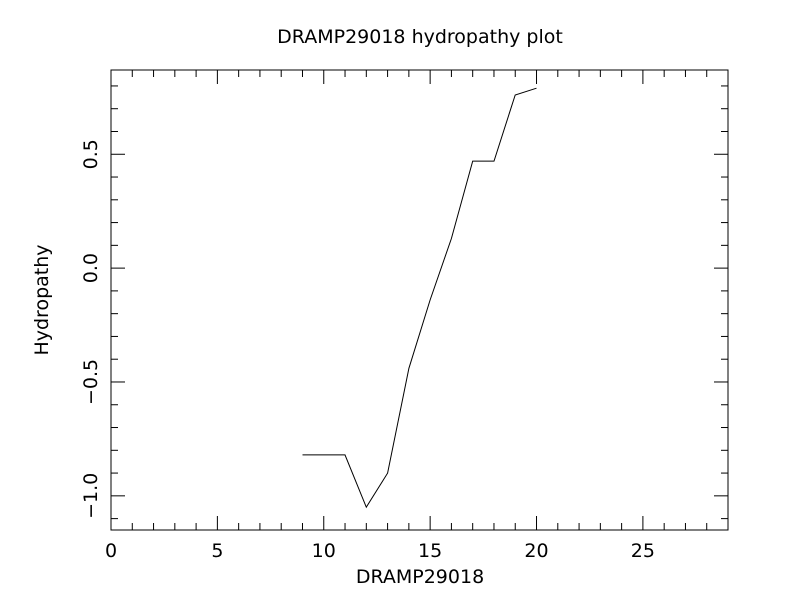  I want to click on chart-title: DRAMP29018 hydropathy plot, so click(420, 37).